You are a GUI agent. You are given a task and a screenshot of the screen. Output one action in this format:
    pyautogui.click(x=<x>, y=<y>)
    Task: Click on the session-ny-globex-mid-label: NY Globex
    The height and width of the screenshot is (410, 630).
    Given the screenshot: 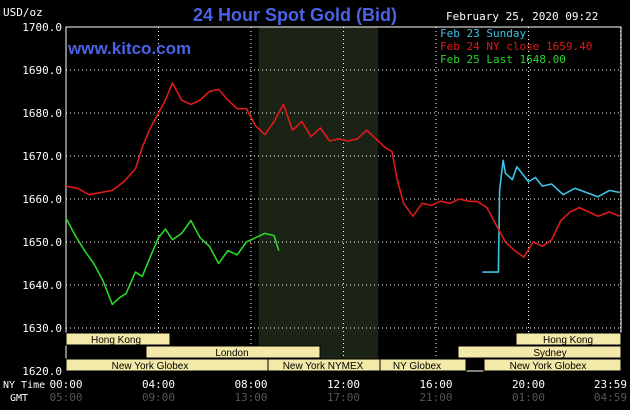 What is the action you would take?
    pyautogui.click(x=417, y=366)
    